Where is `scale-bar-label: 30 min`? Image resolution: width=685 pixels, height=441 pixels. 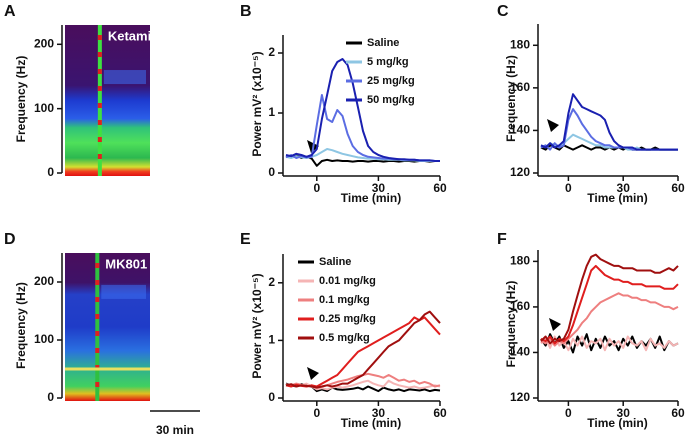 scale-bar-label: 30 min is located at coordinates (175, 430).